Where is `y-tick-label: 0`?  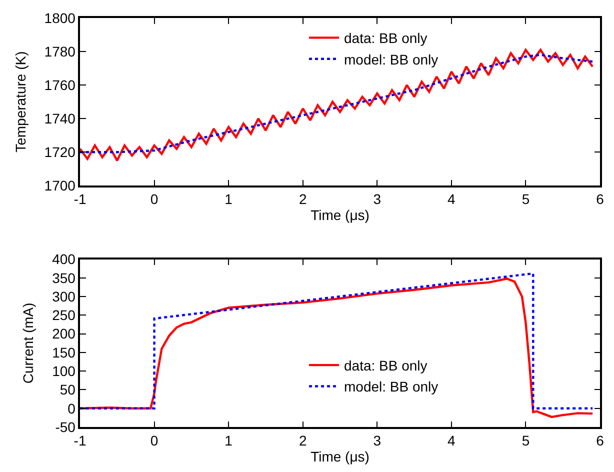 y-tick-label: 0 is located at coordinates (72, 408).